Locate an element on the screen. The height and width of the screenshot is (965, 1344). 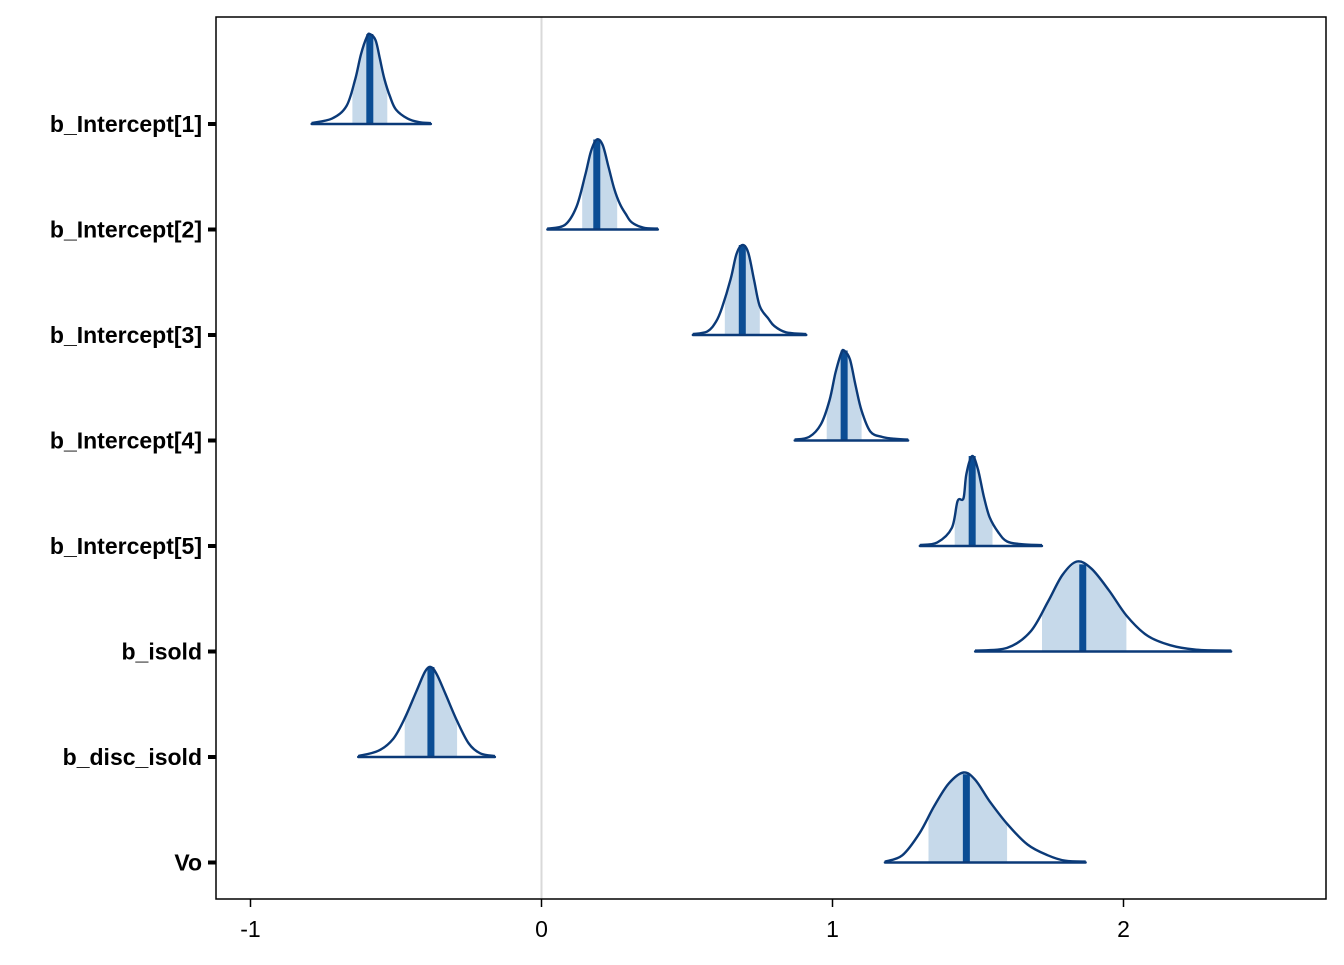
x-tick-label: -1 is located at coordinates (250, 929).